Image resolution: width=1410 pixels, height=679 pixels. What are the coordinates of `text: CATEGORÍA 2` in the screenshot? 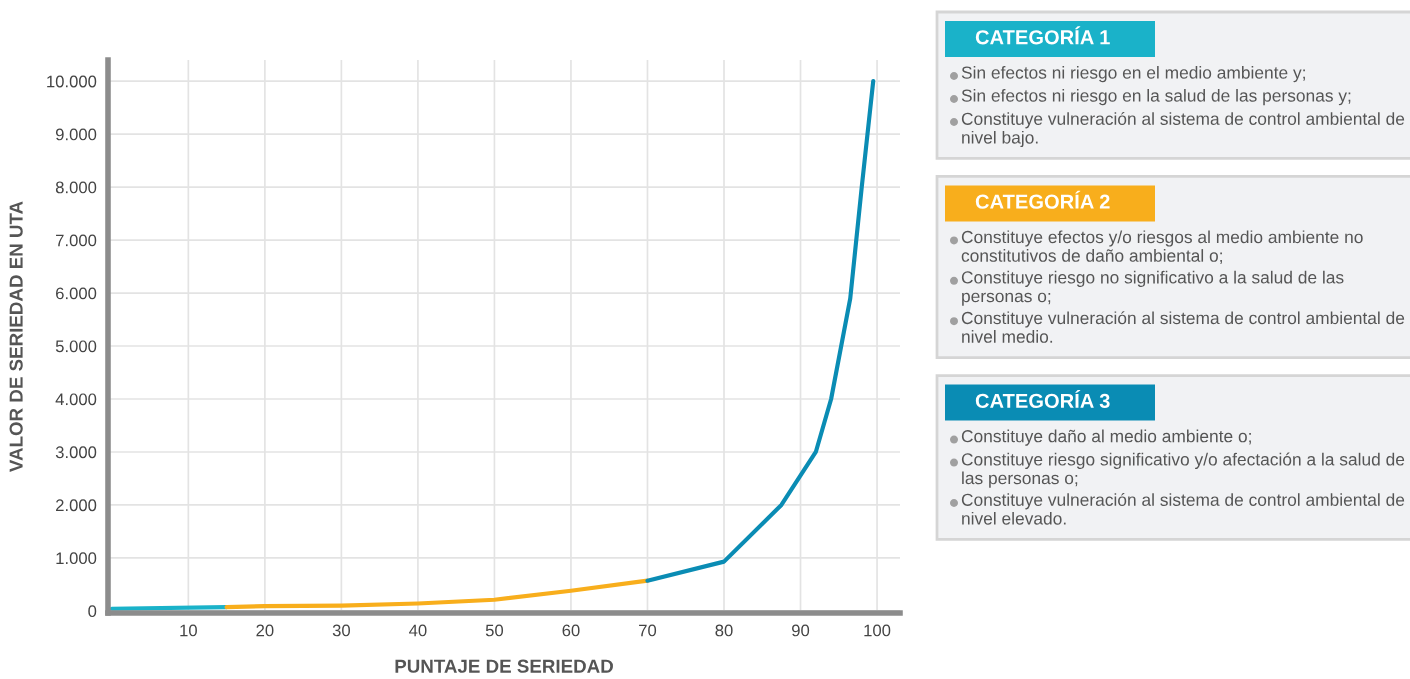 It's located at (1042, 199).